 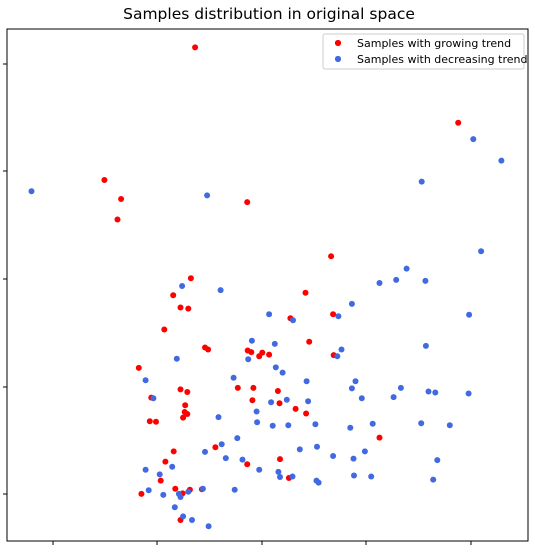 I want to click on legend-label-growing: Samples with growing trend, so click(x=434, y=43).